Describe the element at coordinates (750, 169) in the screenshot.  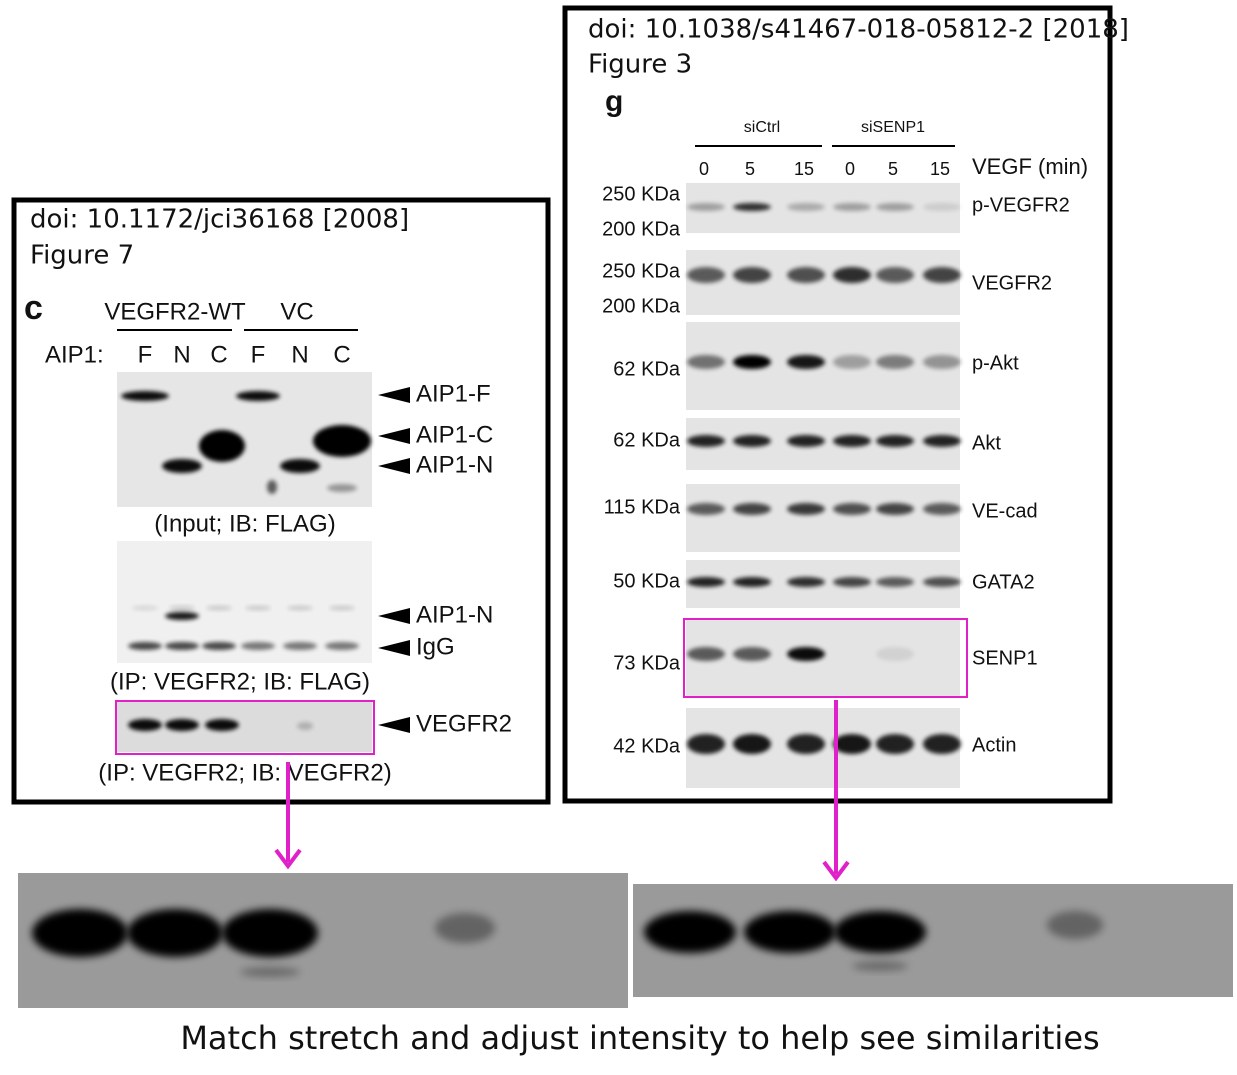
I see `lane-label: 5` at that location.